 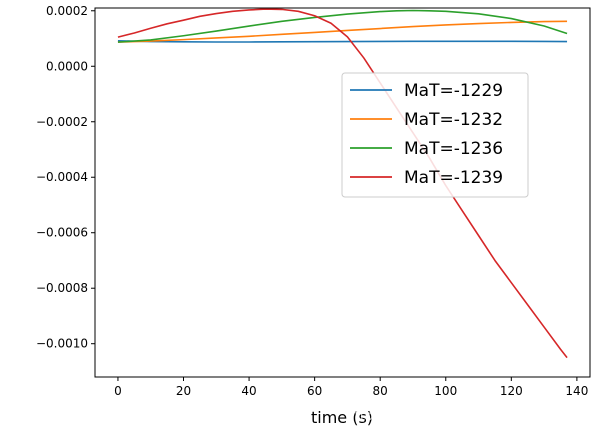 What do you see at coordinates (576, 391) in the screenshot?
I see `x-tick-label: 140` at bounding box center [576, 391].